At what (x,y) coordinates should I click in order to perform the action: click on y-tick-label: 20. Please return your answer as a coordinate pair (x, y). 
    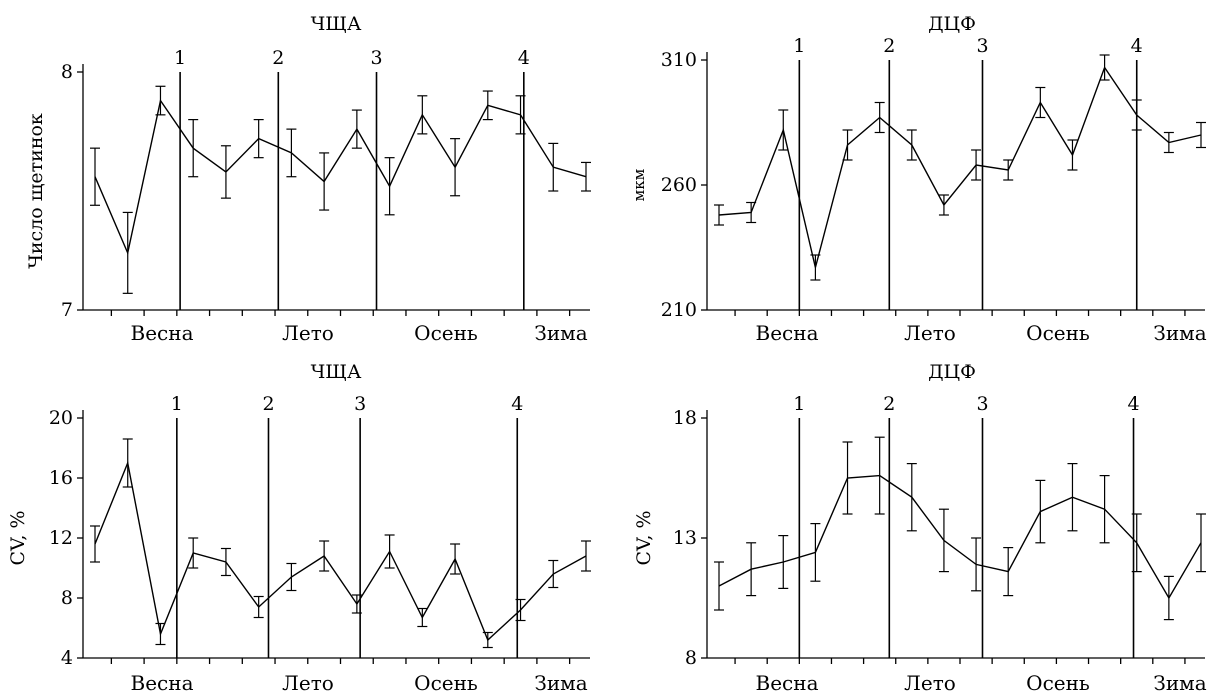
    Looking at the image, I should click on (61, 418).